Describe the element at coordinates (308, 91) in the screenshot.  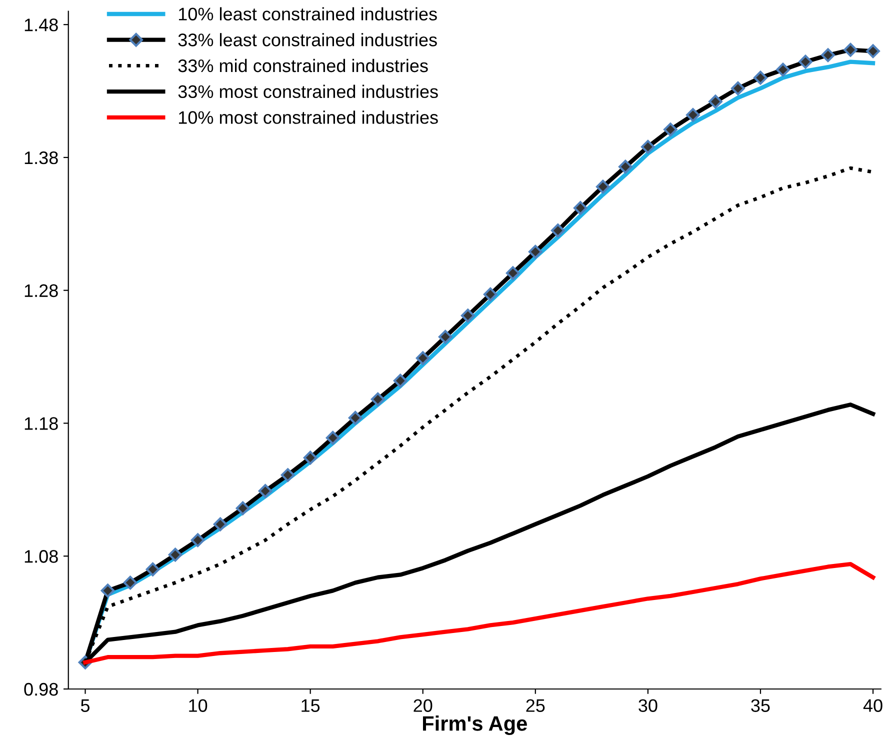
I see `legend-label: 33% most constrained industries` at that location.